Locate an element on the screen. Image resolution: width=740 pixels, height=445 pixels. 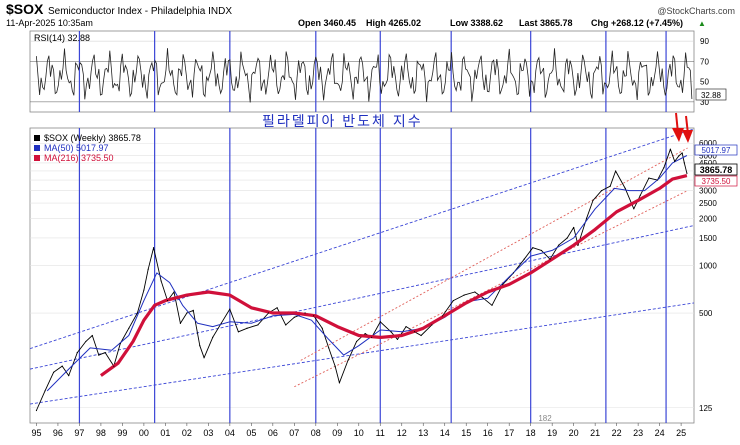
x-tick-label: 22 is located at coordinates (617, 433).